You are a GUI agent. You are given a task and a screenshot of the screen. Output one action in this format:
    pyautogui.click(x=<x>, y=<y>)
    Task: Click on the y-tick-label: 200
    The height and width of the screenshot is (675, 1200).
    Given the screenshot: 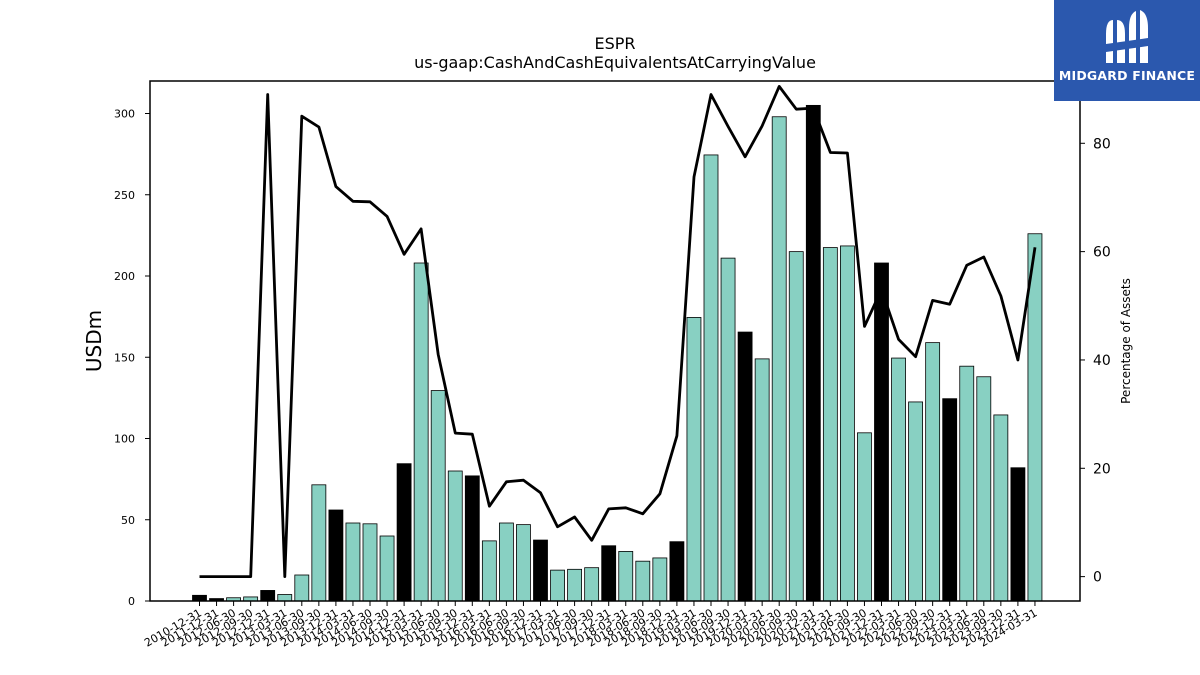 What is the action you would take?
    pyautogui.click(x=124, y=276)
    